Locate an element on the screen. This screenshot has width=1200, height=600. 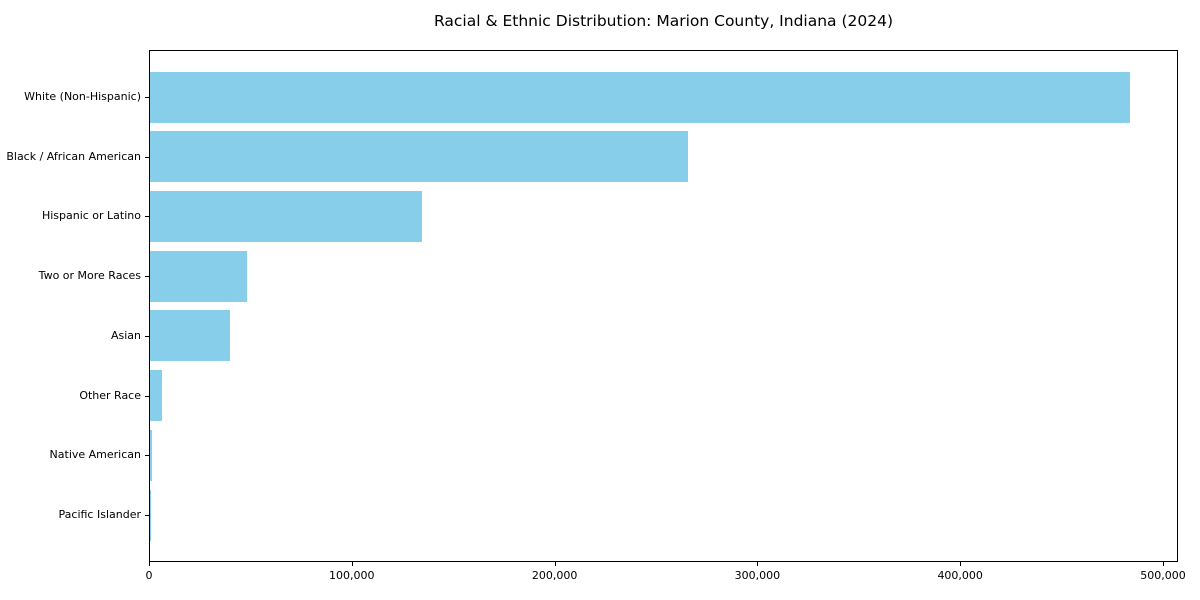
x-tick-label: 100,000 is located at coordinates (352, 575).